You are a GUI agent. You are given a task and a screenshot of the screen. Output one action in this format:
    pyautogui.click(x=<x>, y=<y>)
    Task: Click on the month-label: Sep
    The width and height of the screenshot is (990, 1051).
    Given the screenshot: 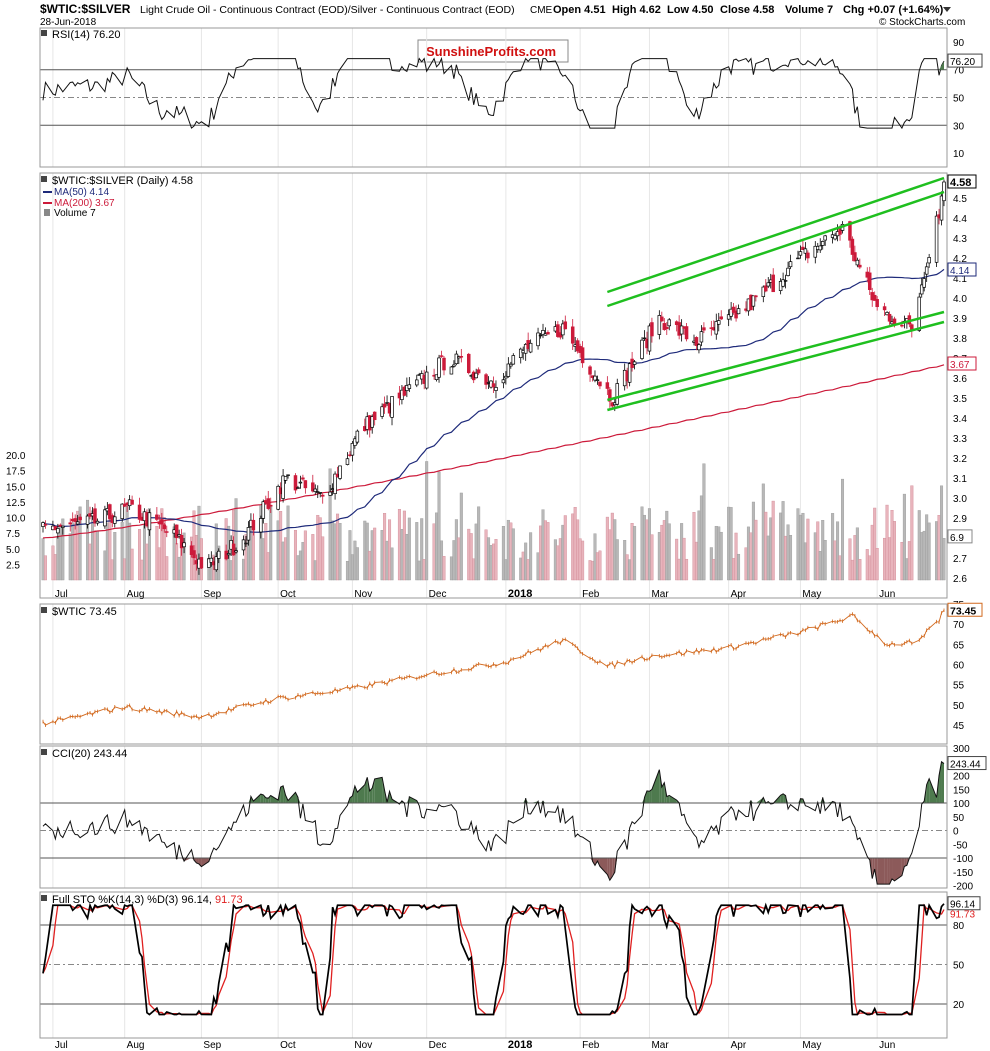 What is the action you would take?
    pyautogui.click(x=212, y=594)
    